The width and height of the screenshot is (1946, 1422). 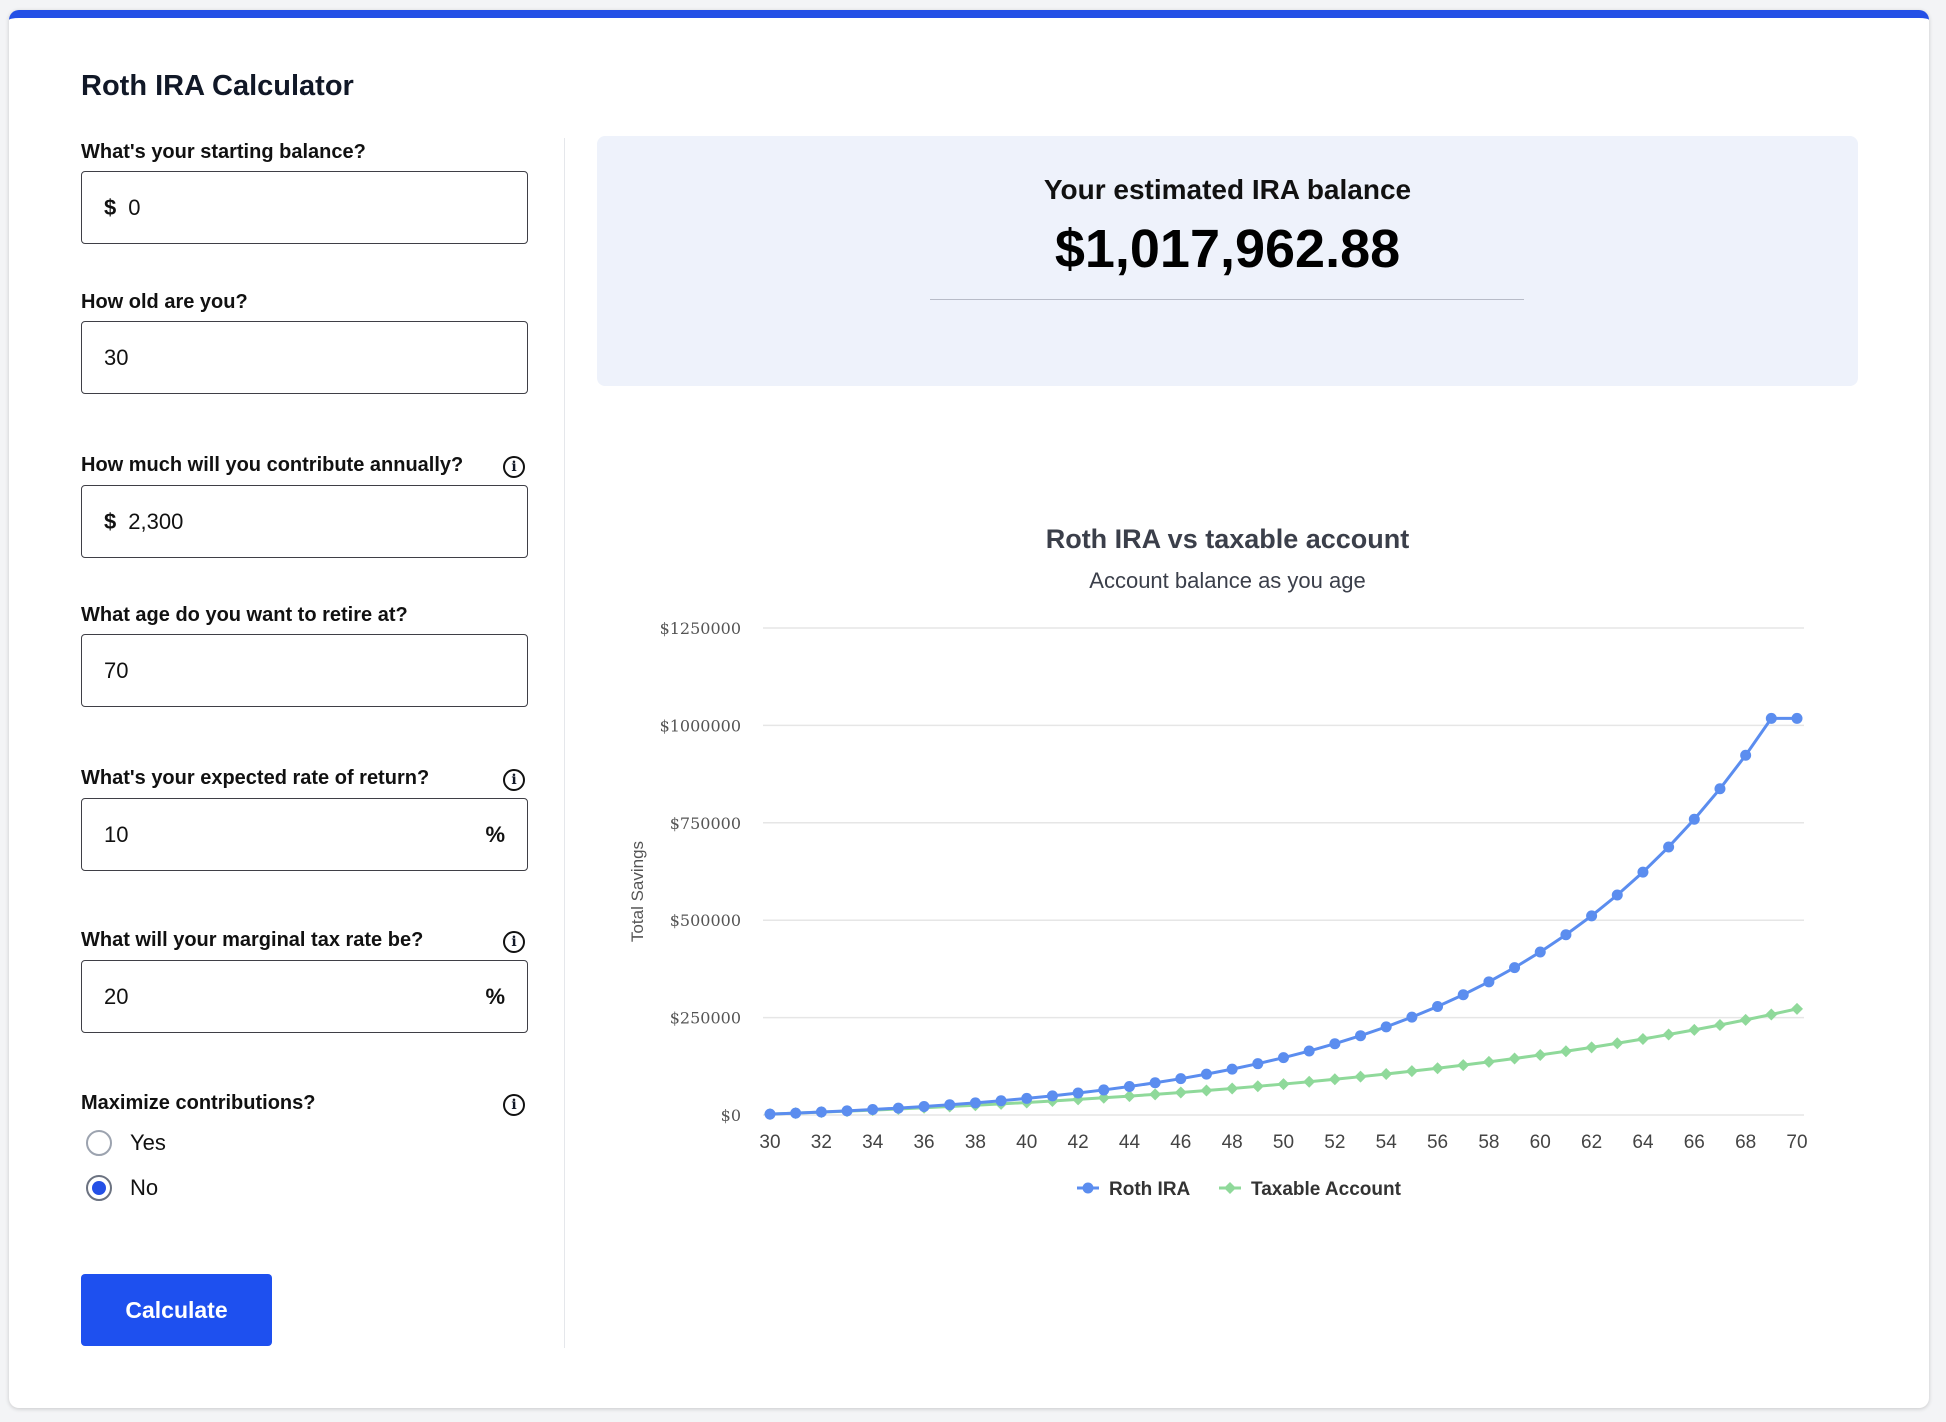 What do you see at coordinates (923, 1142) in the screenshot?
I see `x-tick-label: 36` at bounding box center [923, 1142].